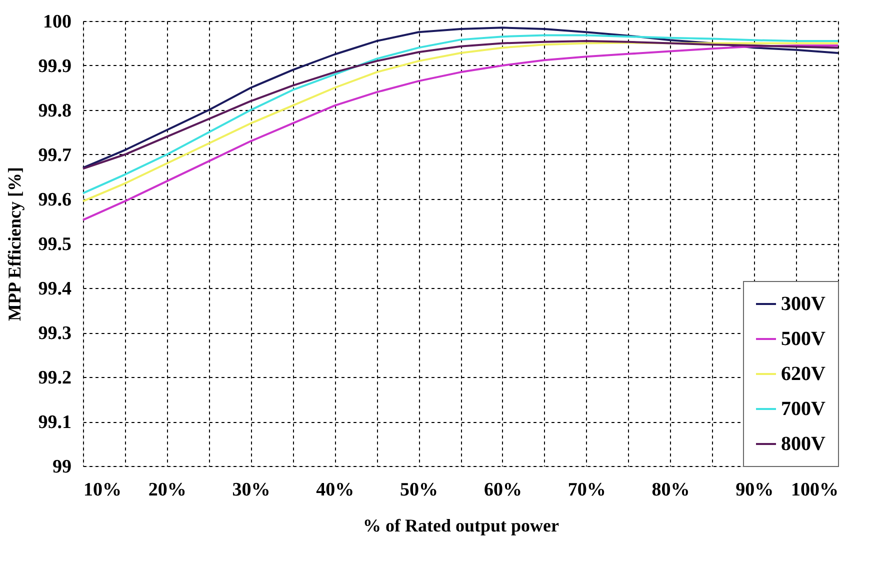 This screenshot has height=577, width=891. What do you see at coordinates (419, 490) in the screenshot?
I see `x-tick-label: 50%` at bounding box center [419, 490].